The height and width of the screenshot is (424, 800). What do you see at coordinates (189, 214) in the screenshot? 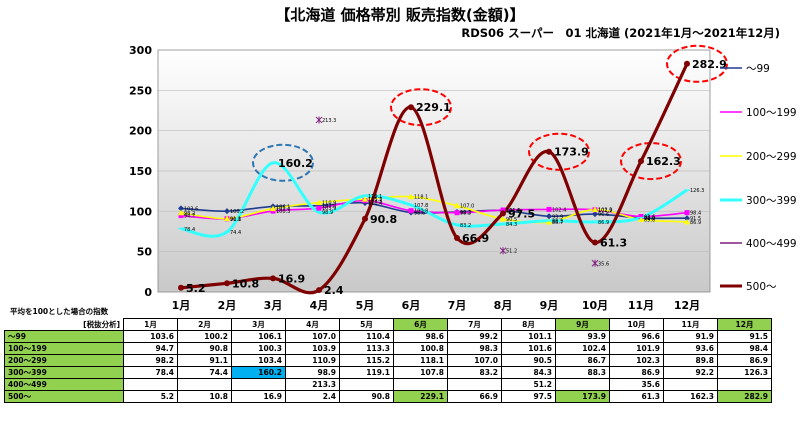
I see `data-label: 98.2` at bounding box center [189, 214].